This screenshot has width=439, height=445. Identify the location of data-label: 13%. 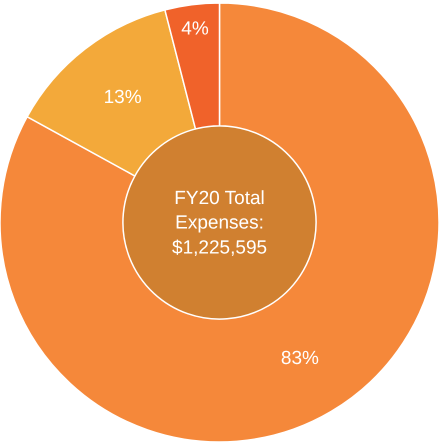
(123, 97).